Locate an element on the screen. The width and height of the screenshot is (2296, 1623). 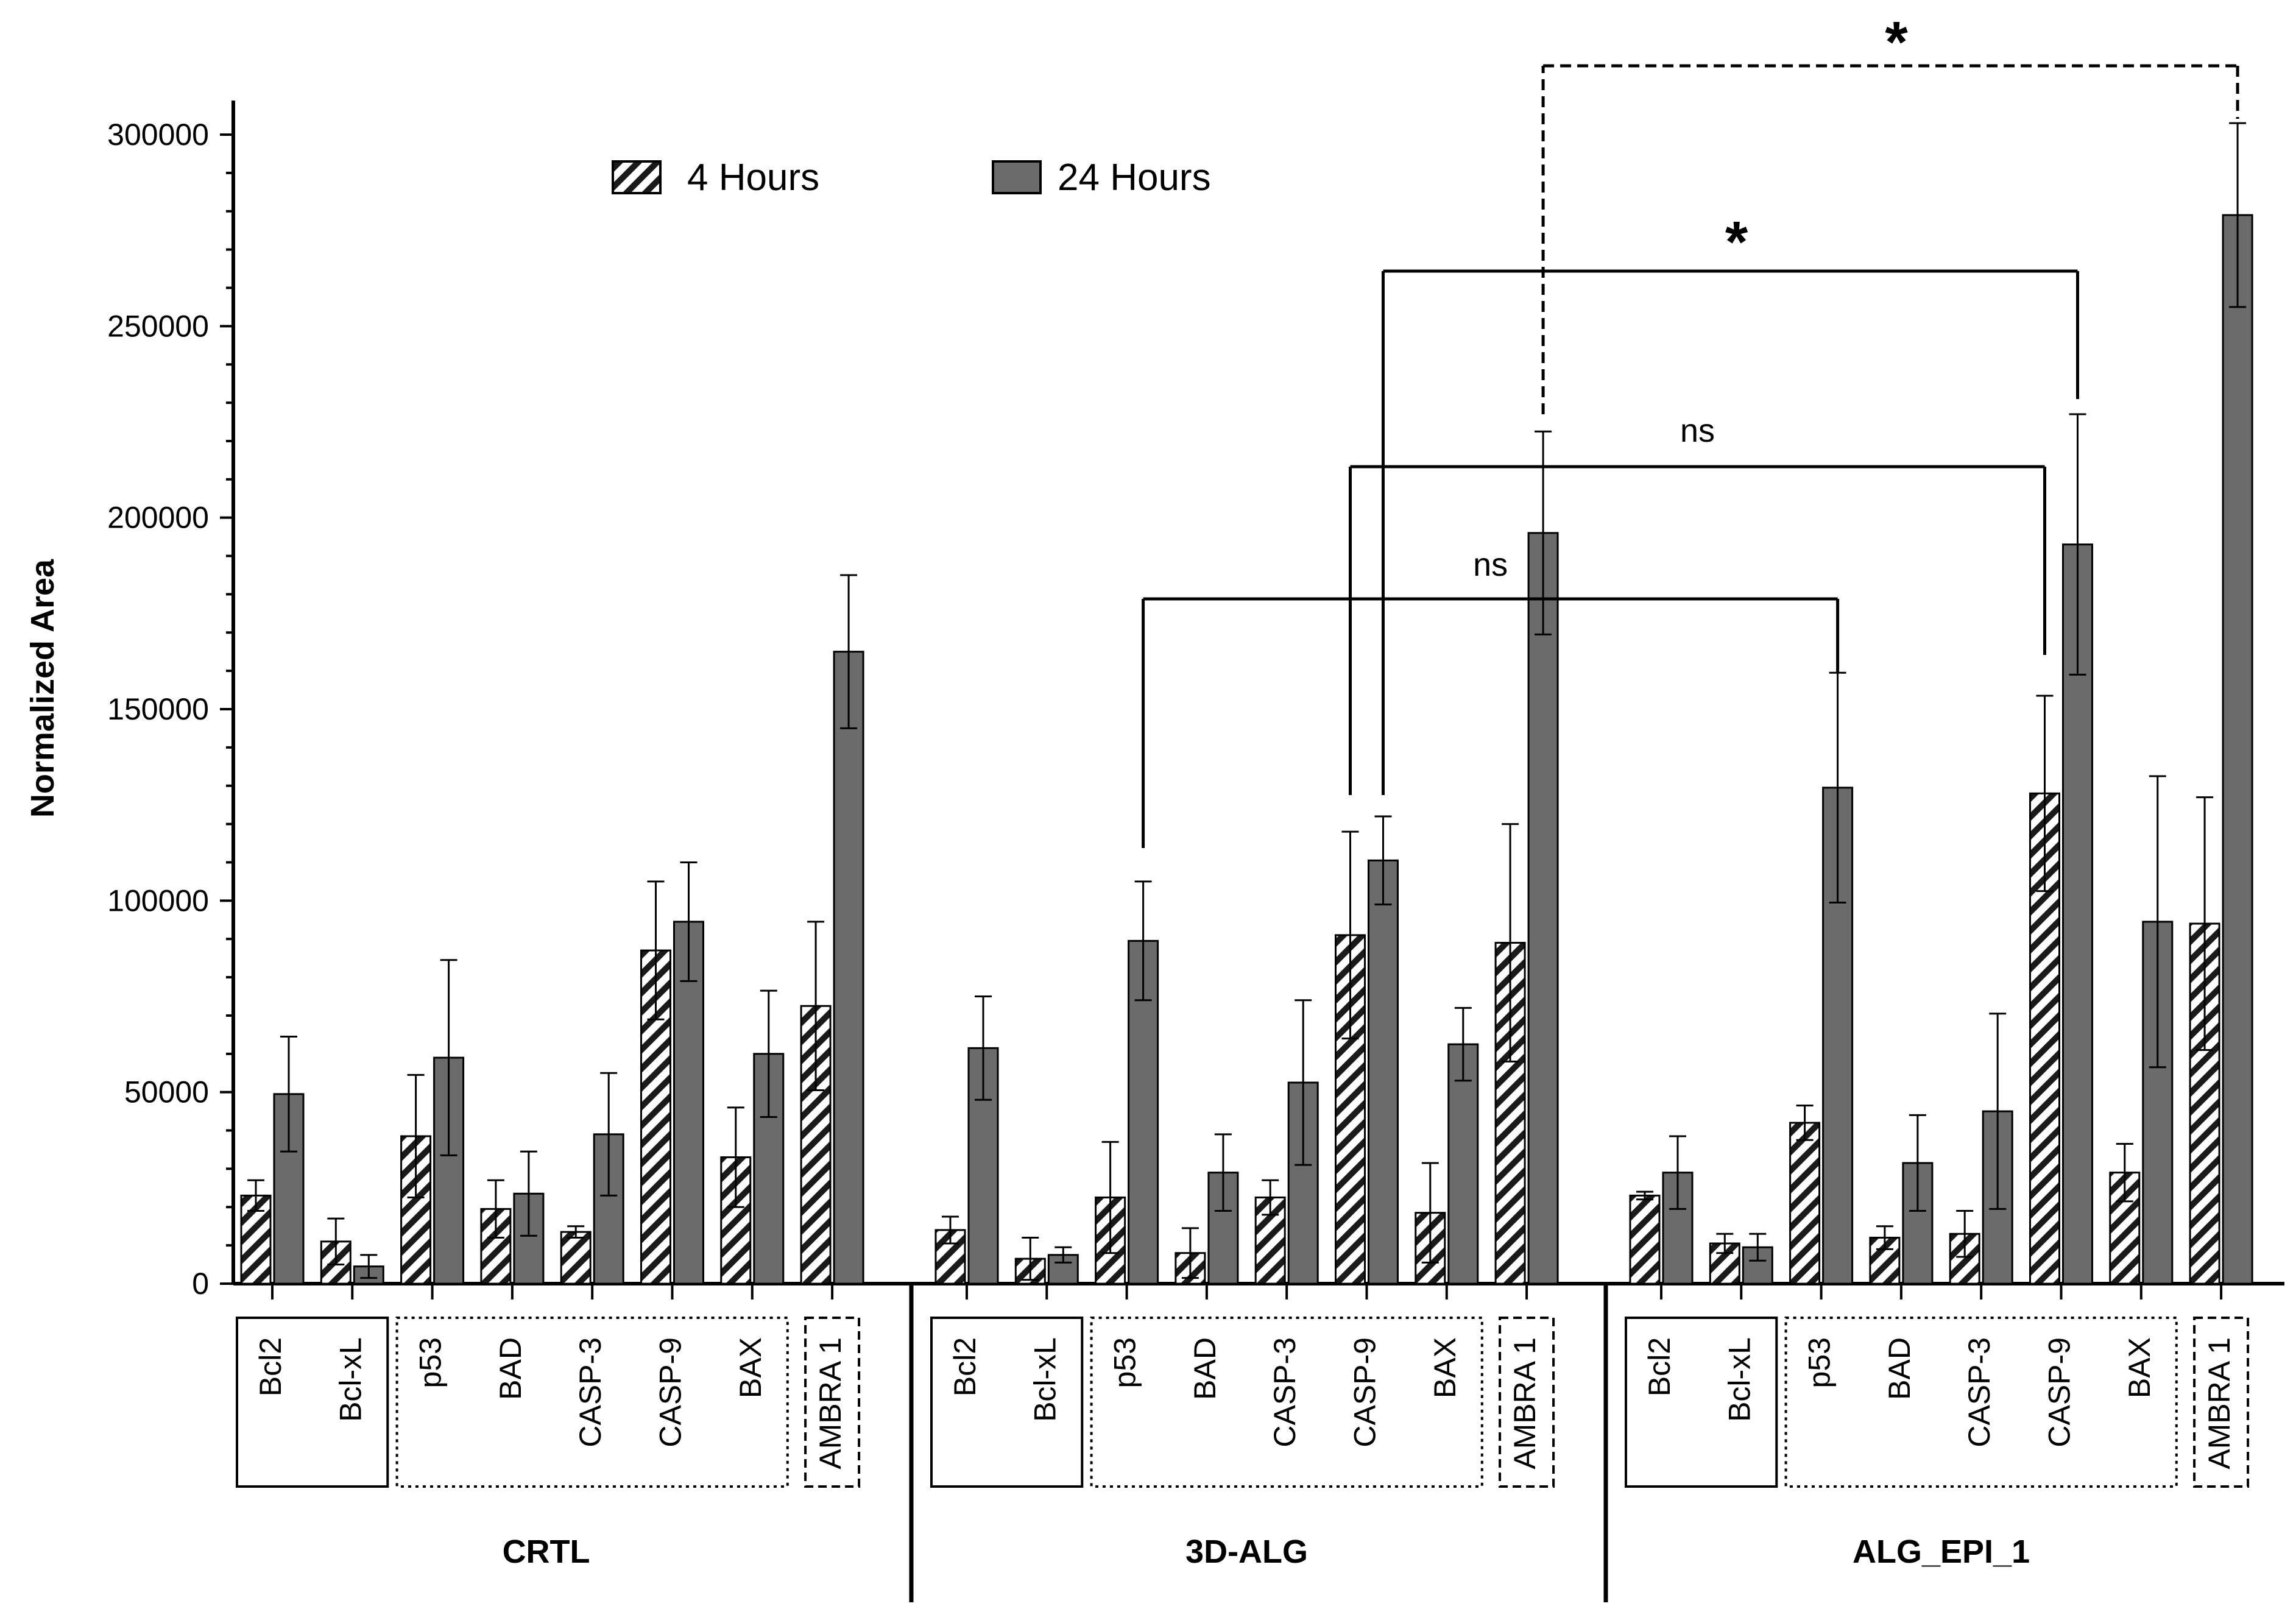
legend-label-24h: 24 Hours is located at coordinates (1134, 178).